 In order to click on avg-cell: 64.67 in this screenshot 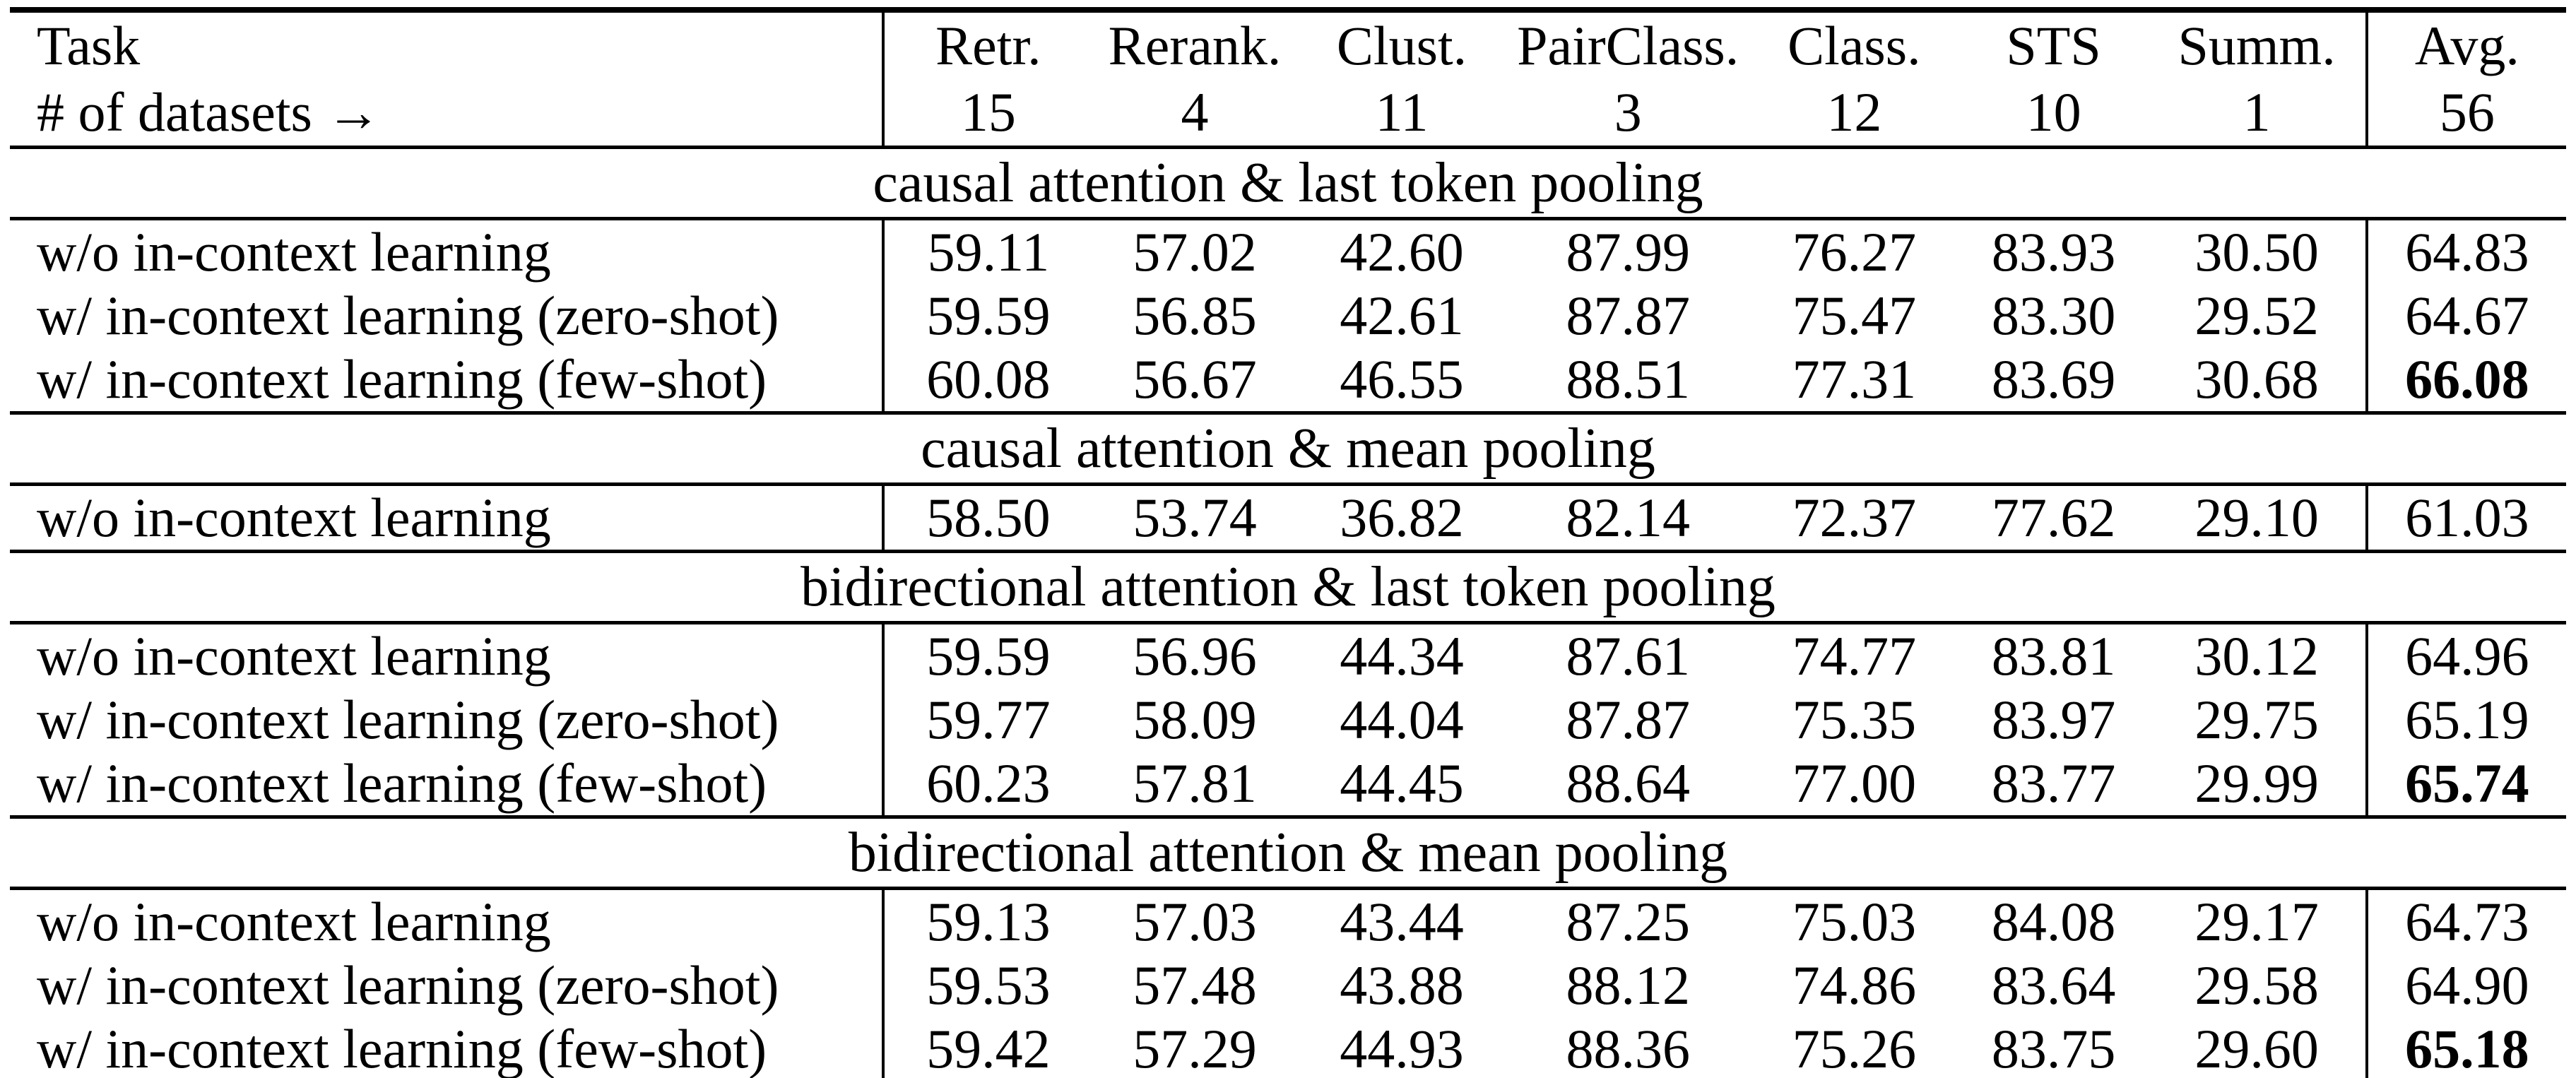, I will do `click(2467, 315)`.